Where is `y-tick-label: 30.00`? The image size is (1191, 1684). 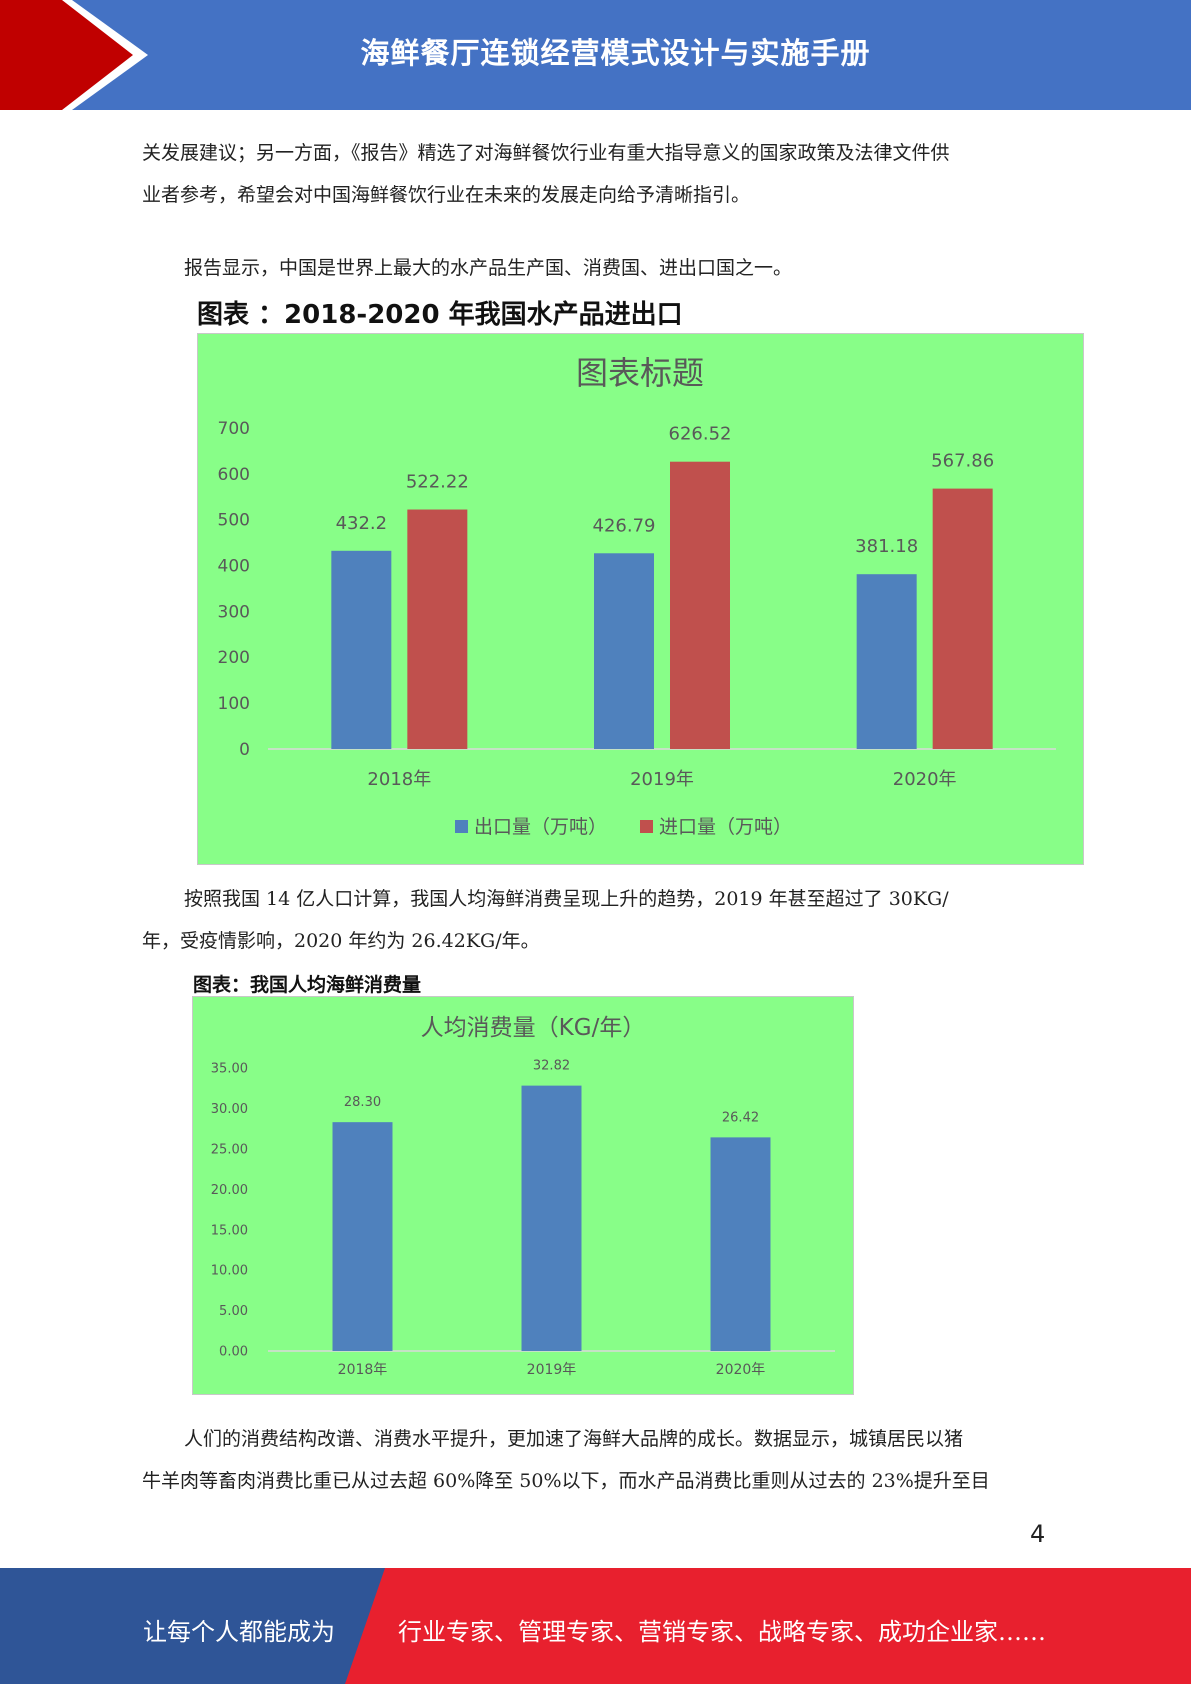 y-tick-label: 30.00 is located at coordinates (229, 1109).